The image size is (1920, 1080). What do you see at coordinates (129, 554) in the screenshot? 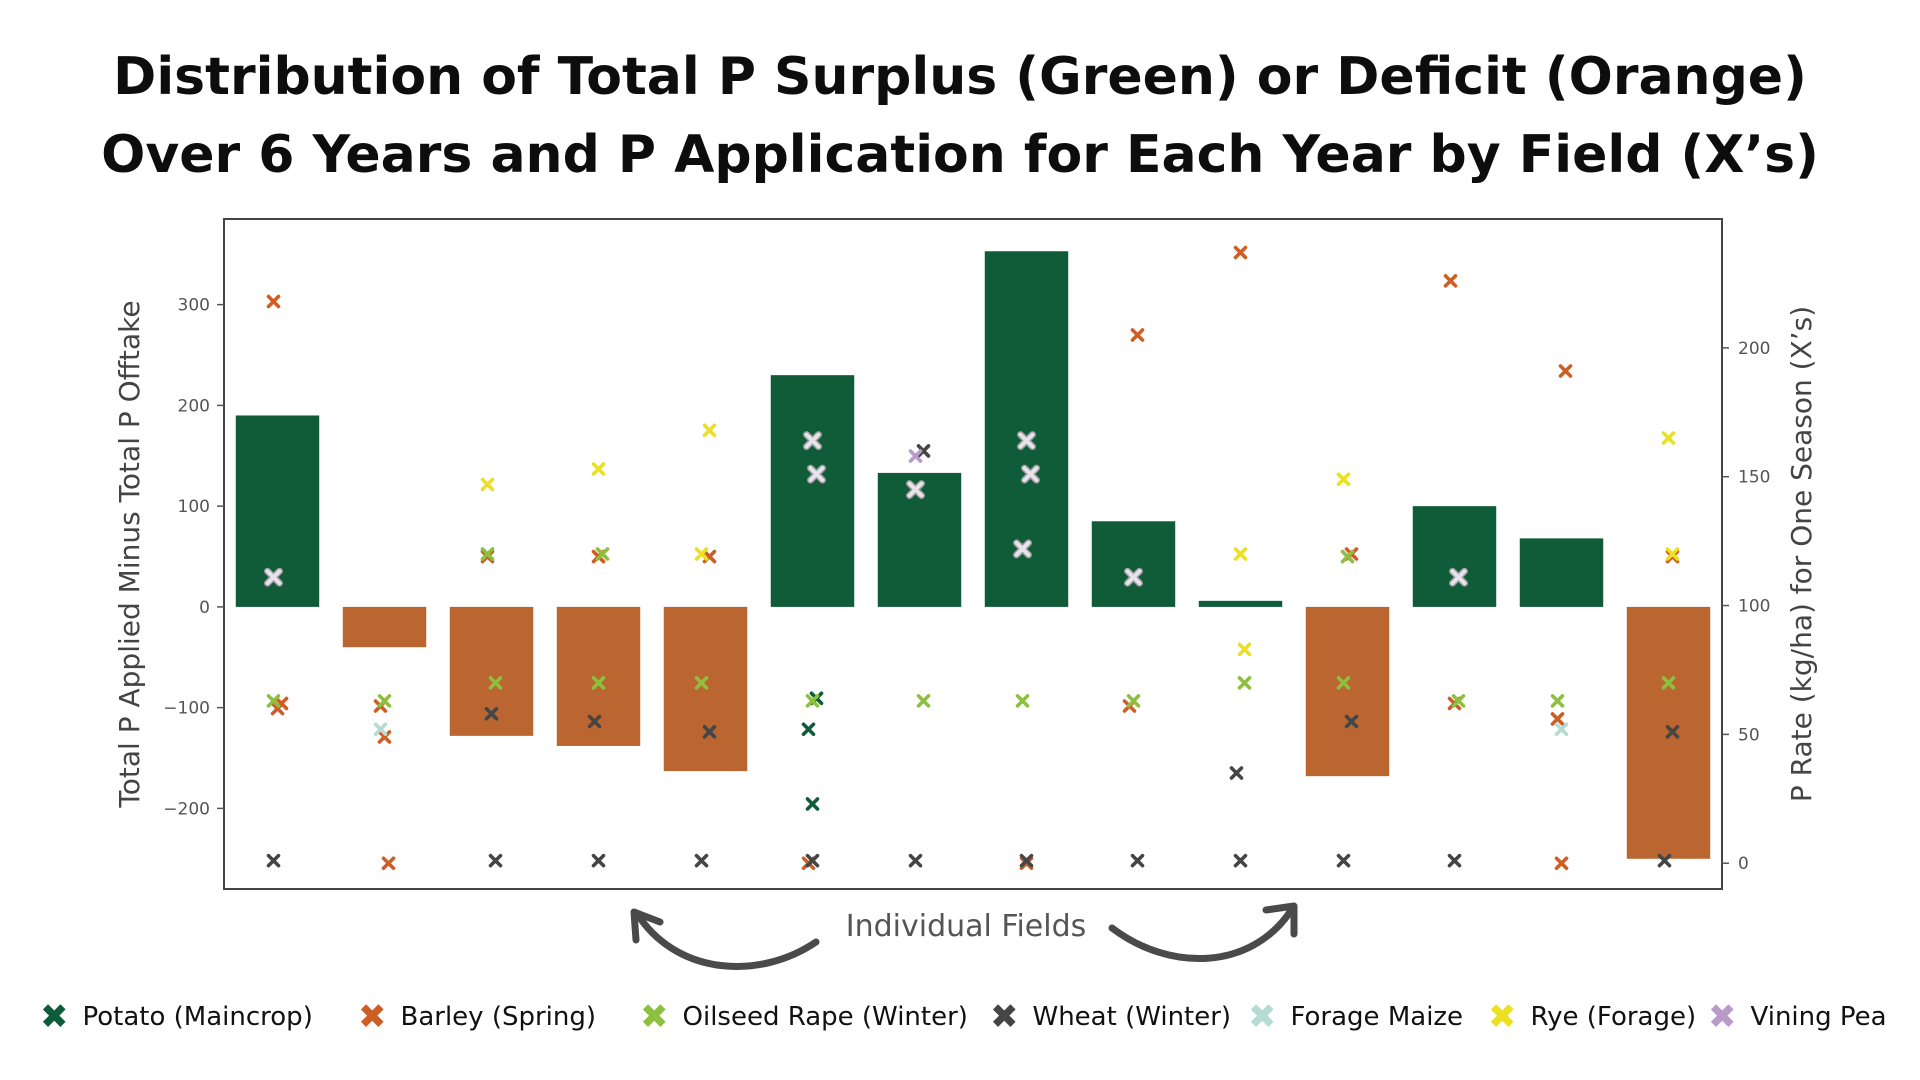
I see `y-axis-label: Total P Applied Minus Total P Offtake` at bounding box center [129, 554].